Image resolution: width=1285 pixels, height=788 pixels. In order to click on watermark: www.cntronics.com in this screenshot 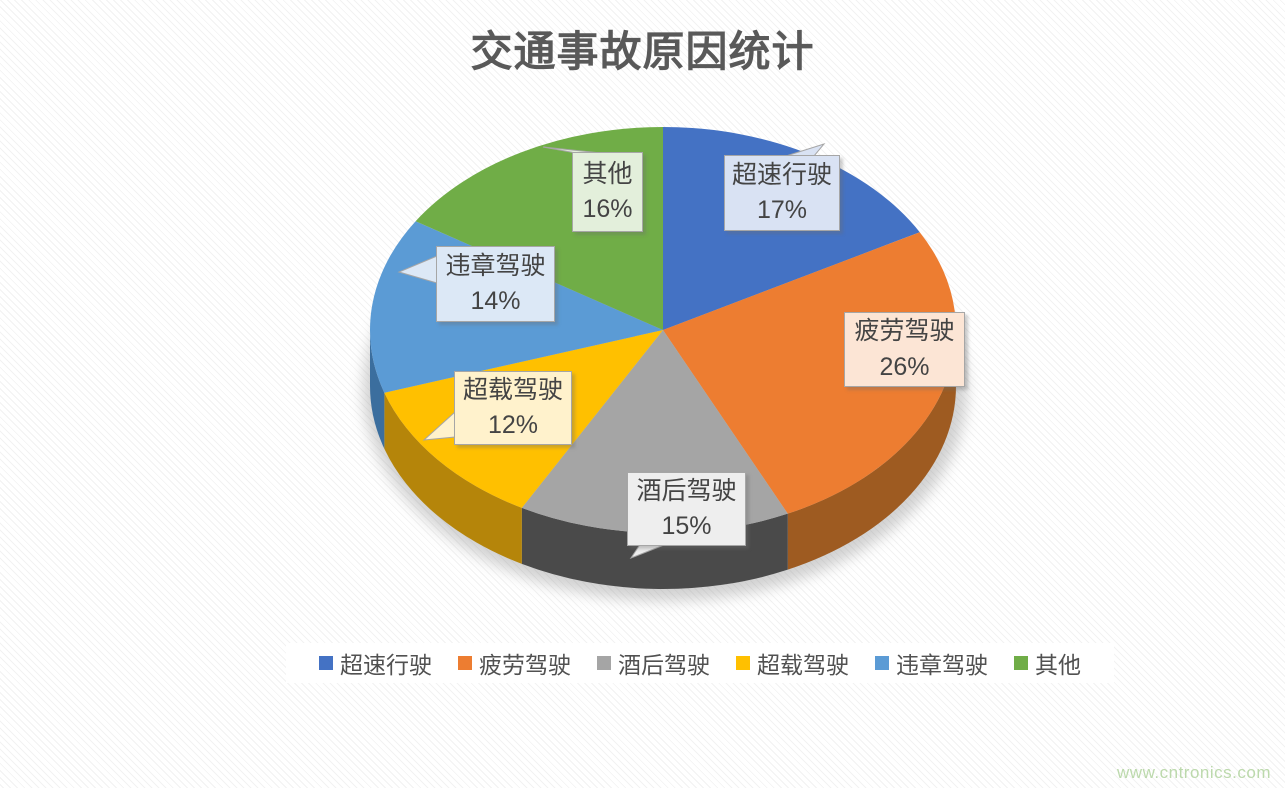, I will do `click(1194, 772)`.